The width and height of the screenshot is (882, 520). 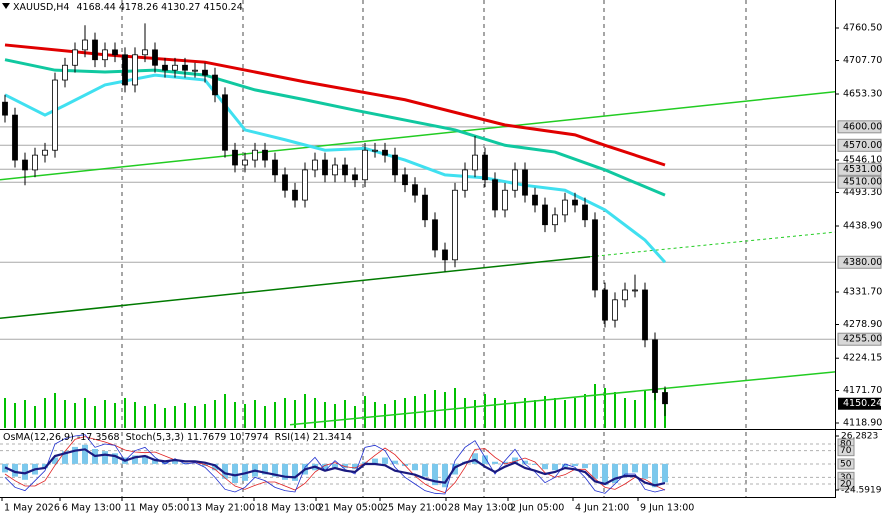 I want to click on y-tick-label: 4546.10, so click(x=862, y=160).